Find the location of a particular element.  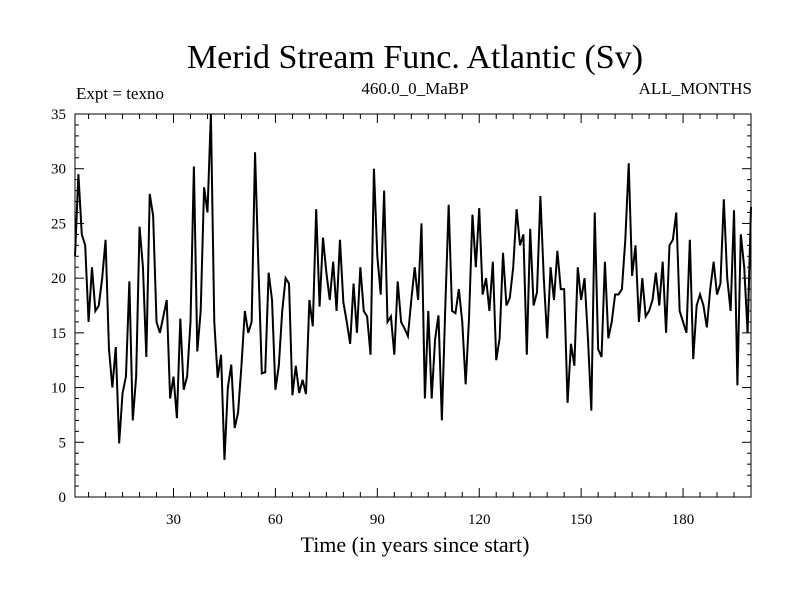

x-axis-label: Time (in years since start) is located at coordinates (415, 544).